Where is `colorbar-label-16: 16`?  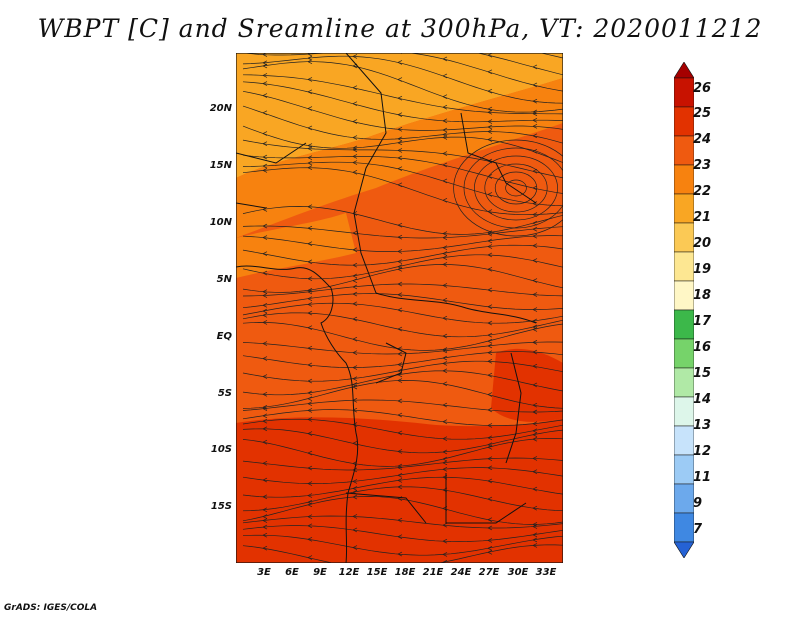
colorbar-label-16: 16 is located at coordinates (702, 347).